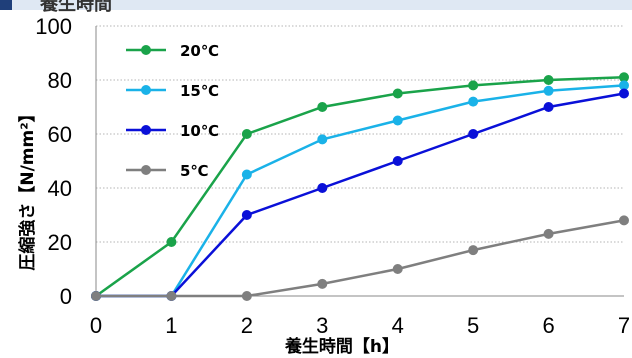  What do you see at coordinates (60, 80) in the screenshot?
I see `y-tick-label: 80` at bounding box center [60, 80].